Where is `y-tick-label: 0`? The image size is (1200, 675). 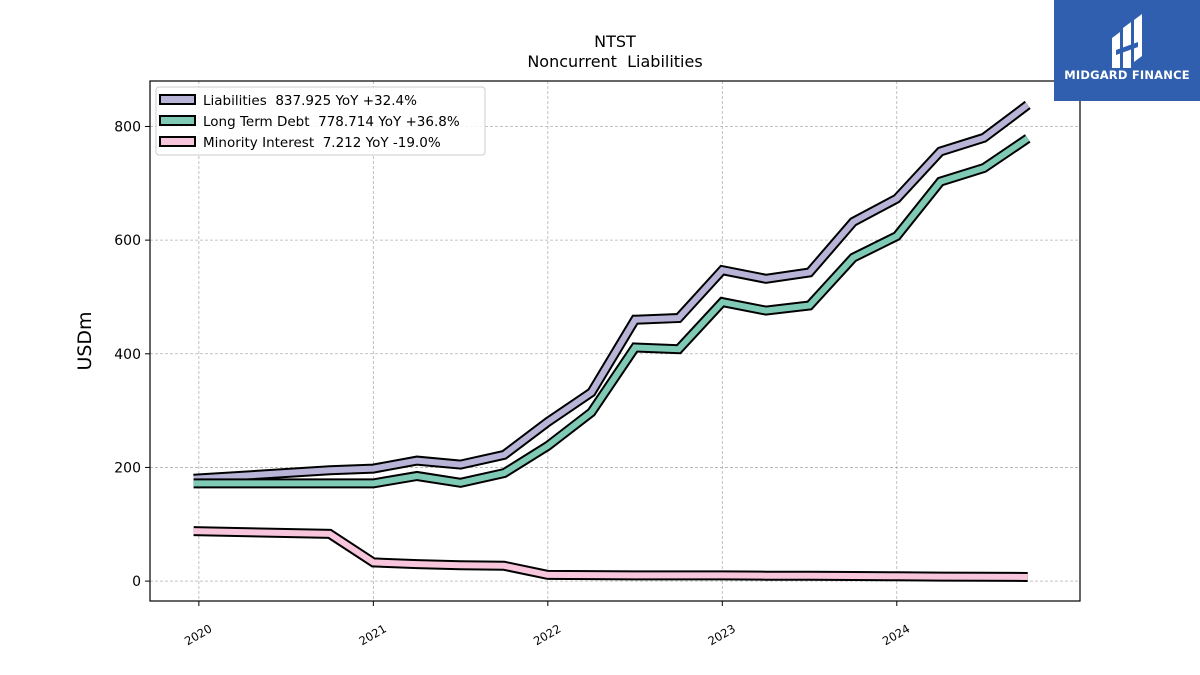 y-tick-label: 0 is located at coordinates (136, 582).